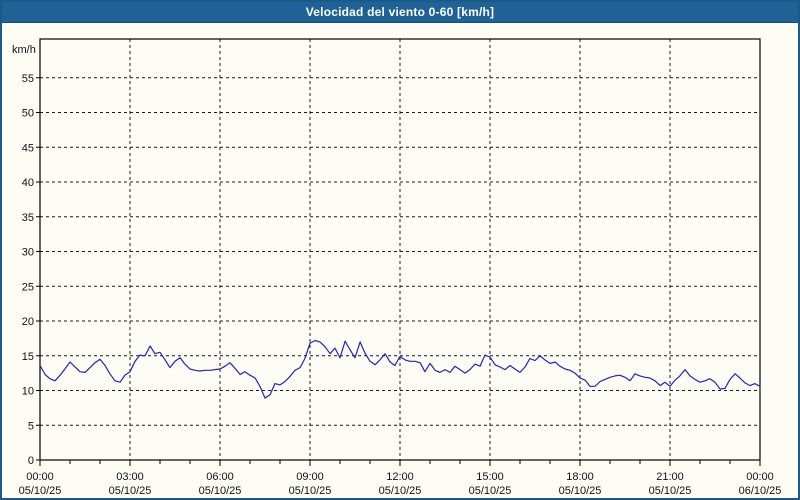  I want to click on x-tick-time-label: 12:00, so click(400, 477).